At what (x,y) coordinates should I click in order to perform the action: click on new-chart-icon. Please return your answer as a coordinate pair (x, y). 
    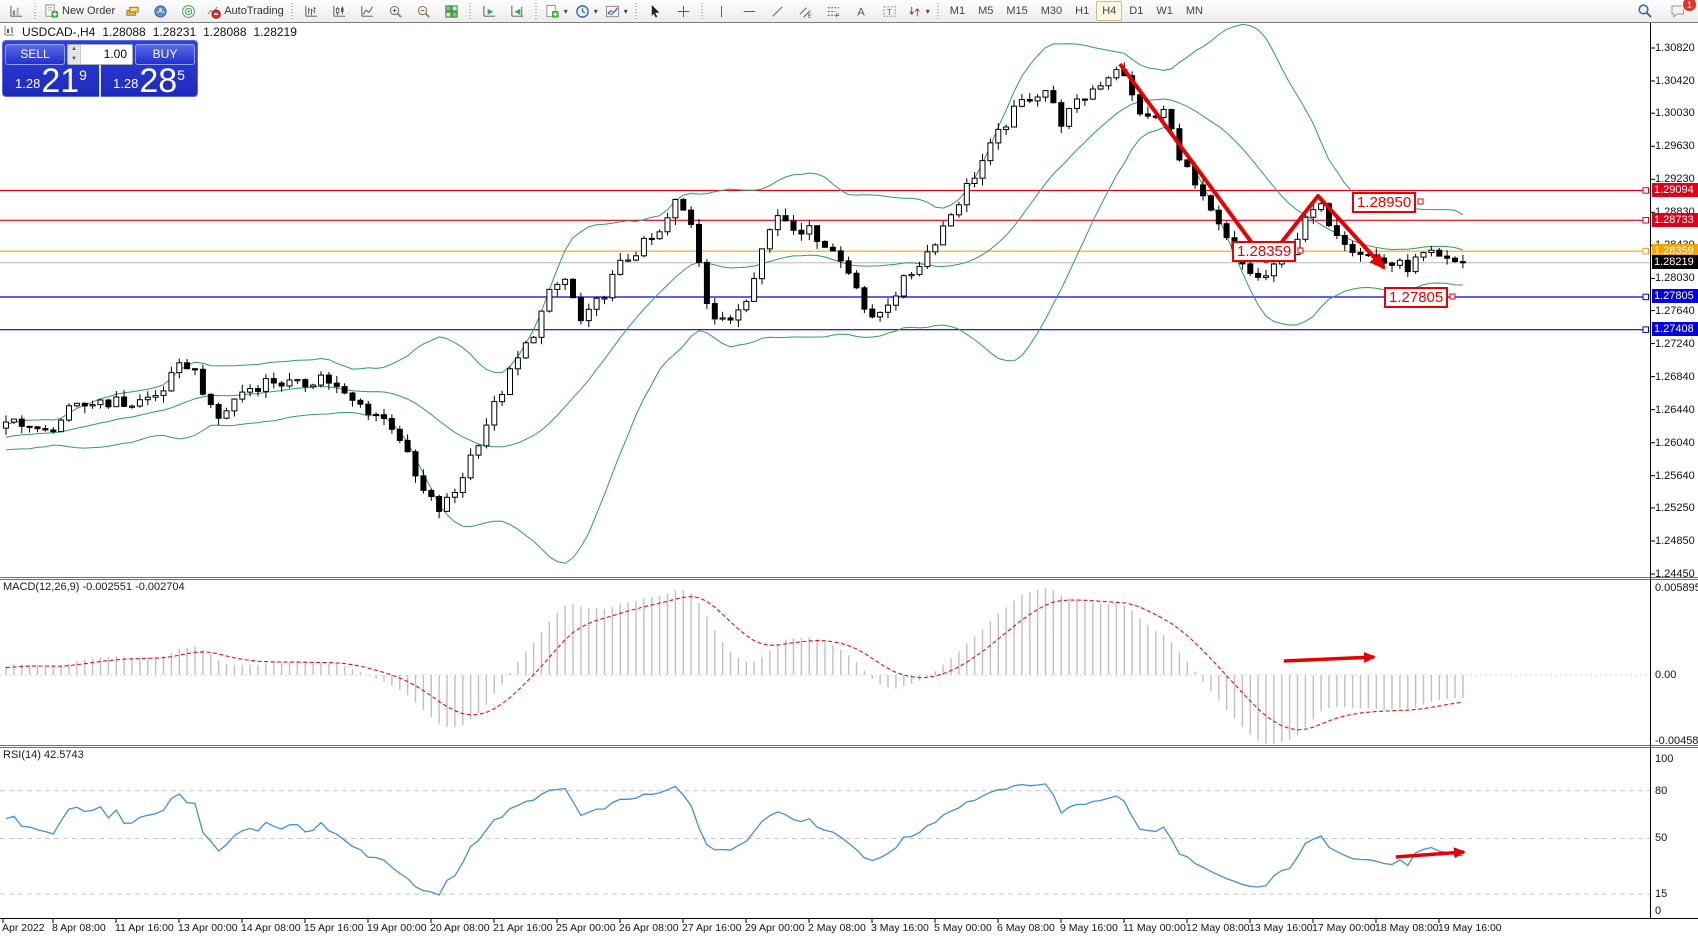
    Looking at the image, I should click on (552, 11).